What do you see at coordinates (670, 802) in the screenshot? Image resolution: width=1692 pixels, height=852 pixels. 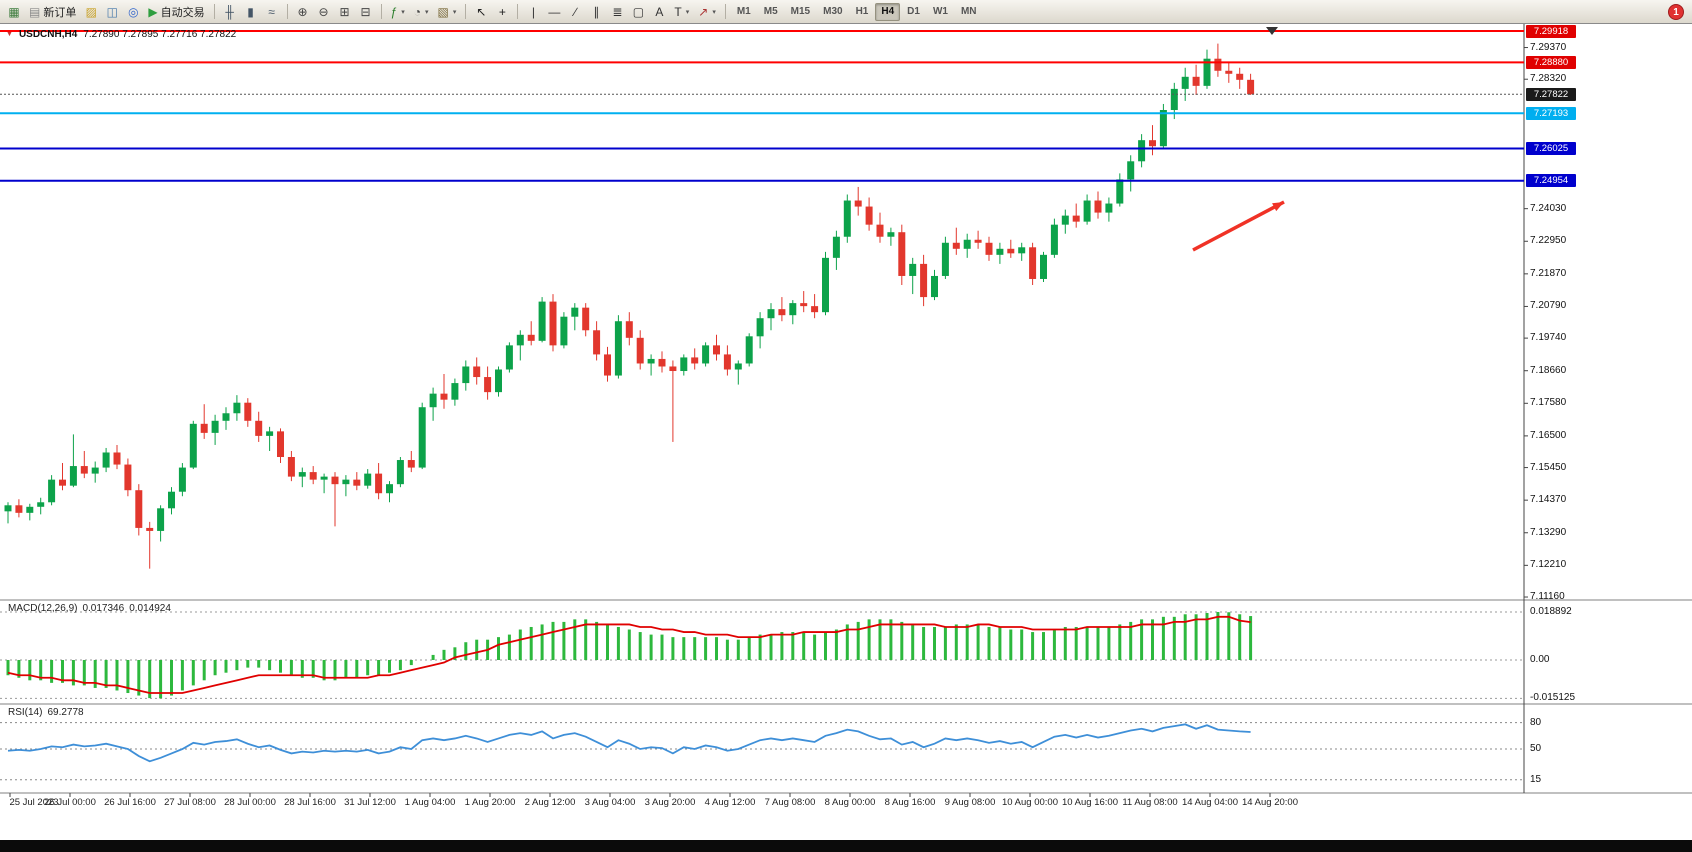 I see `time-axis-label: 3 Aug 20:00` at bounding box center [670, 802].